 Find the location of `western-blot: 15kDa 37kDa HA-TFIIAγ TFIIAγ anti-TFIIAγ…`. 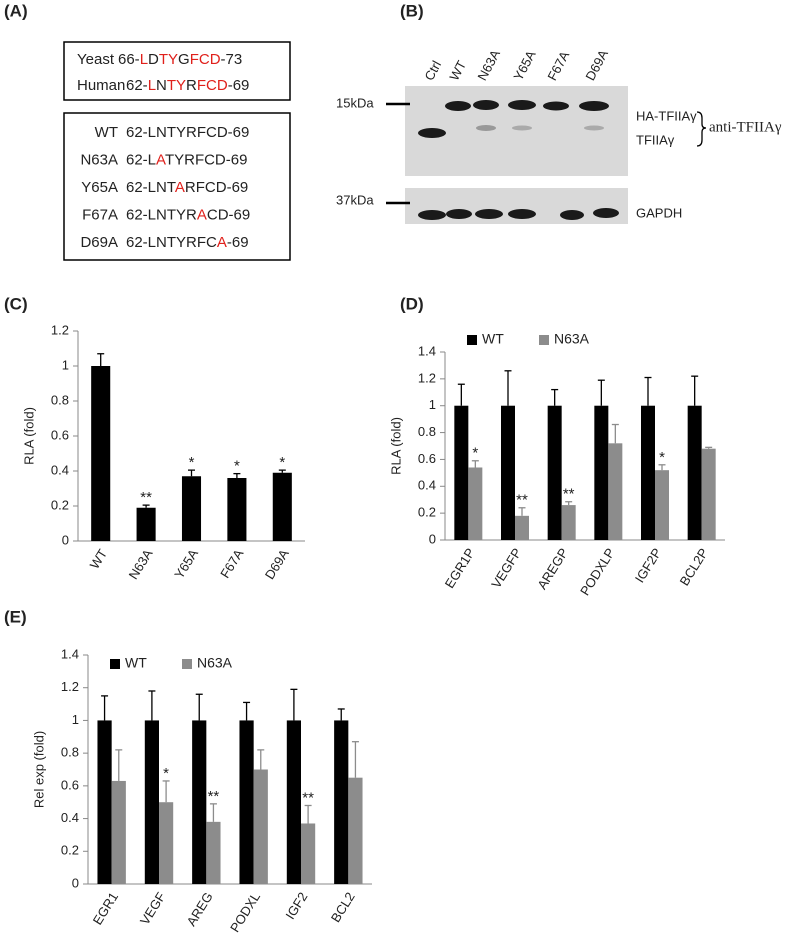

western-blot: 15kDa 37kDa HA-TFIIAγ TFIIAγ anti-TFIIAγ… is located at coordinates (559, 155).